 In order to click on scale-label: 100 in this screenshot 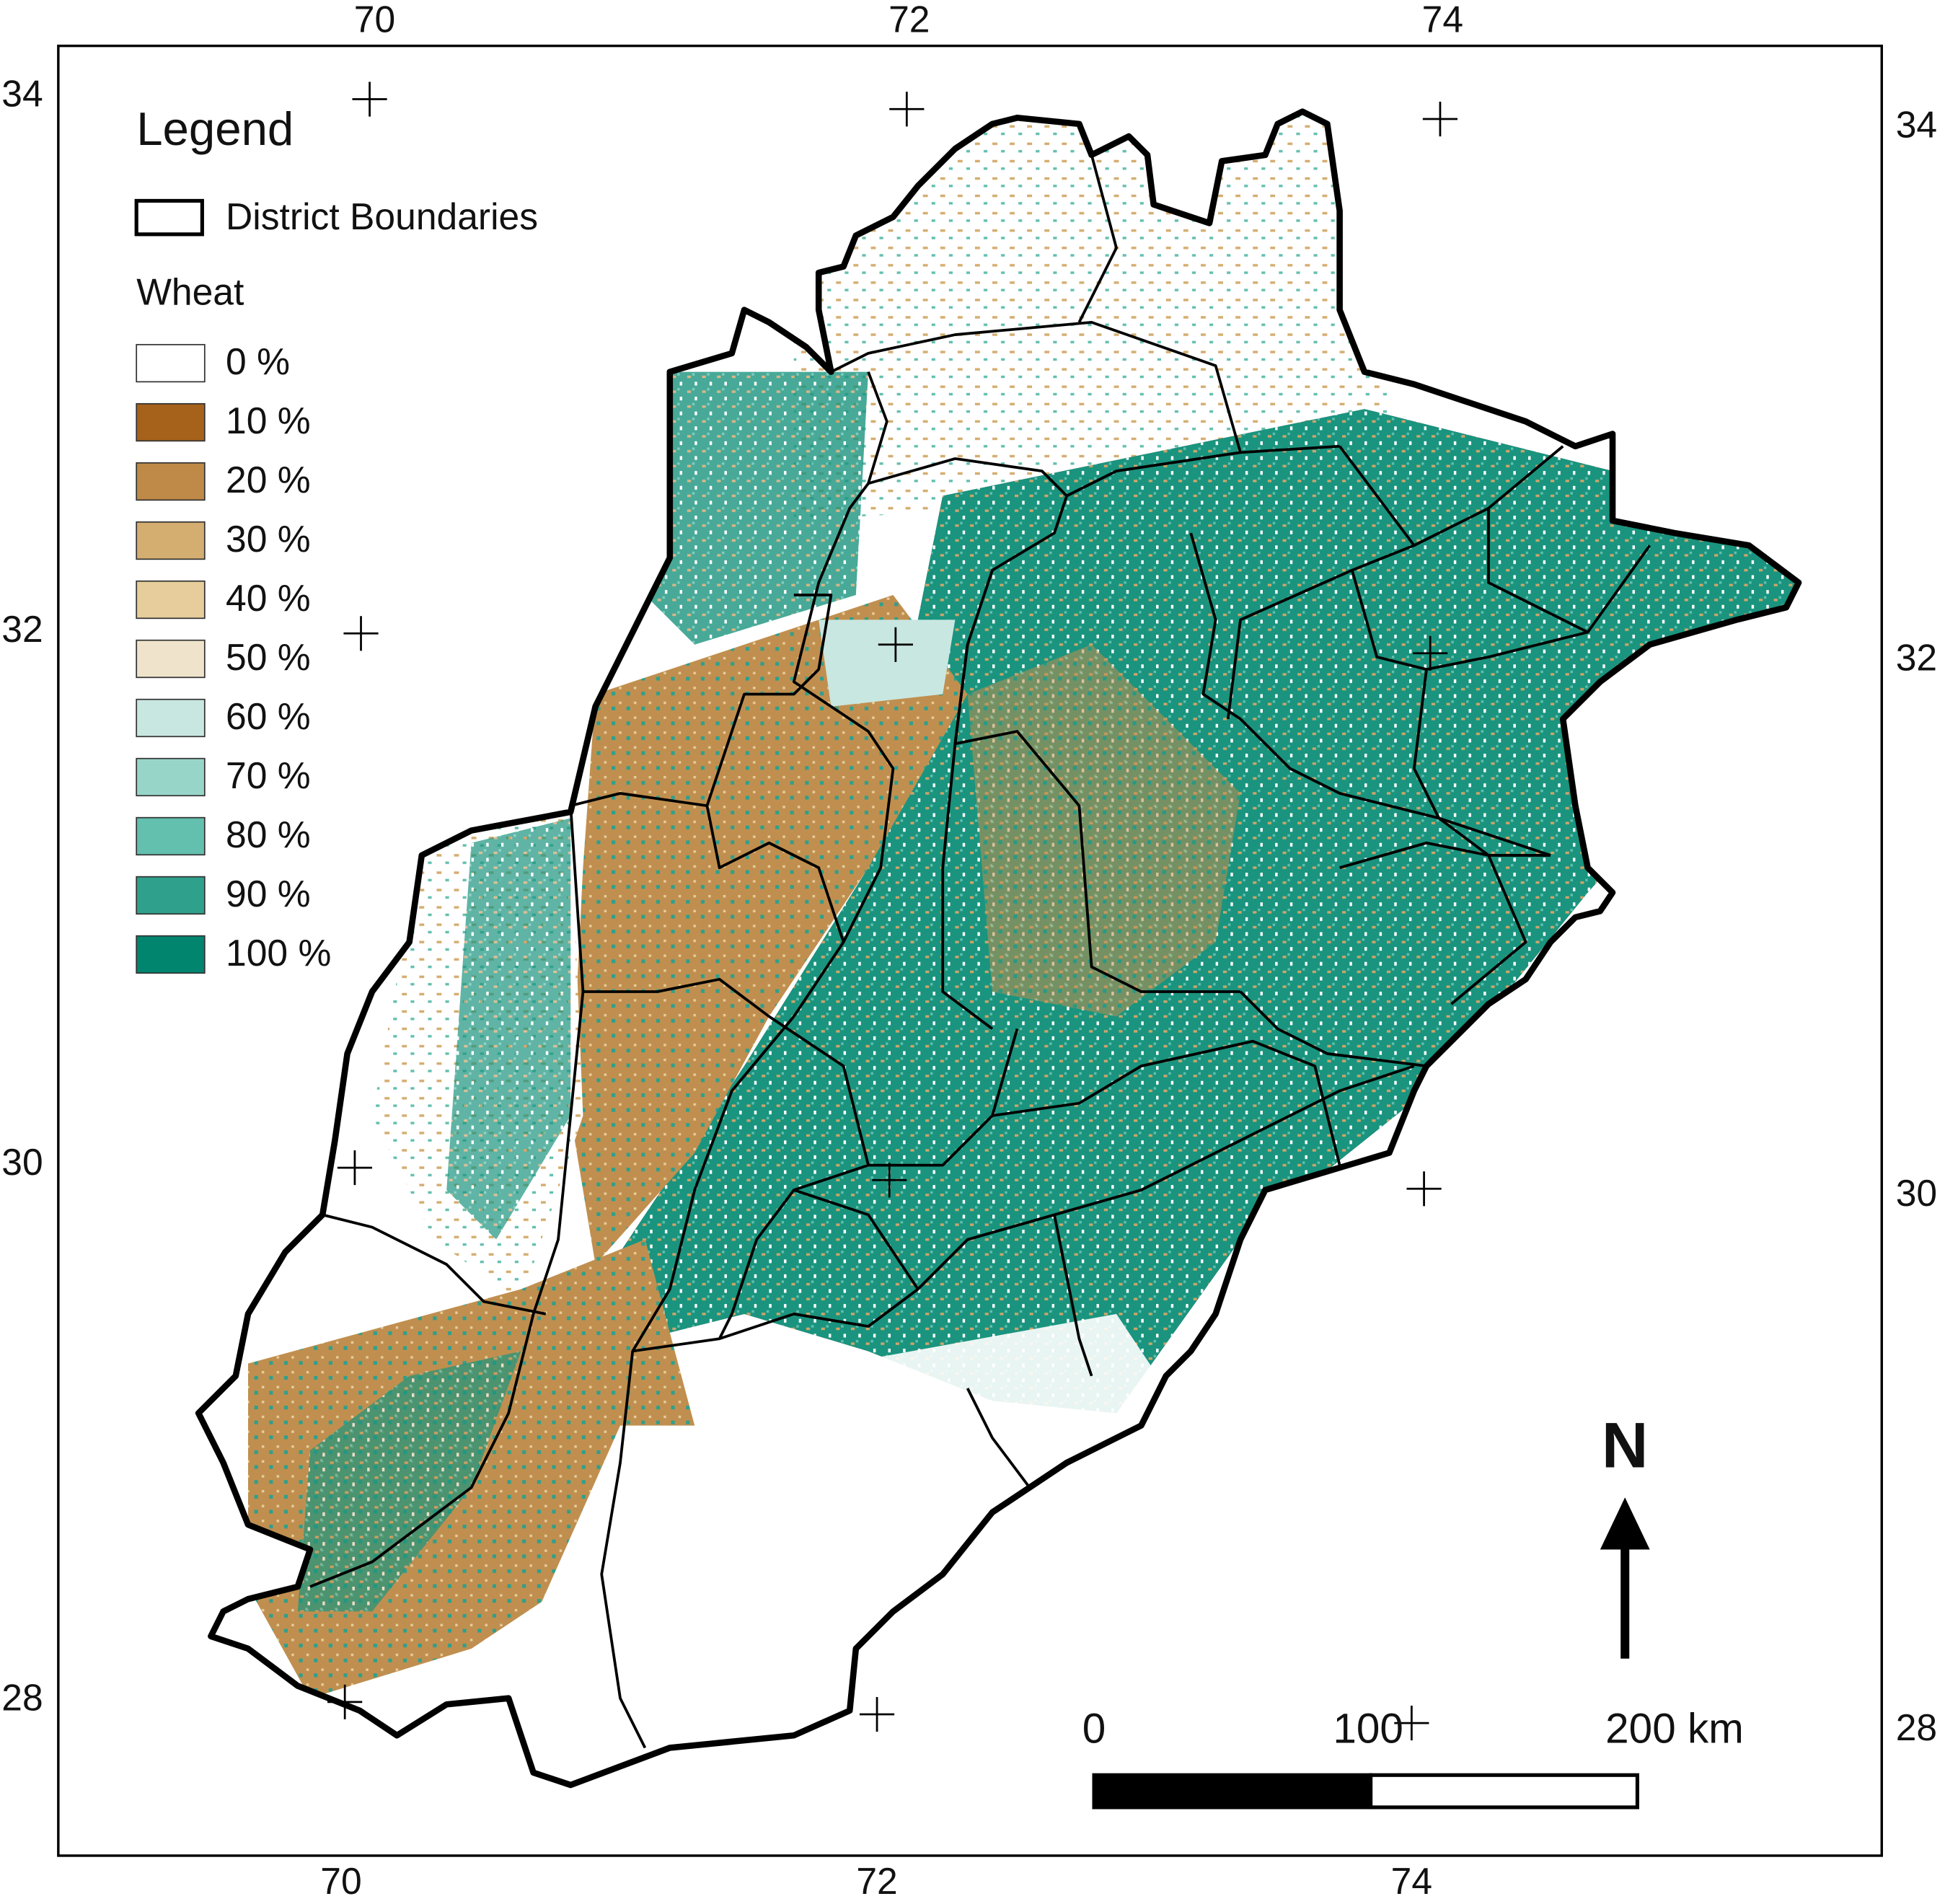, I will do `click(1368, 1729)`.